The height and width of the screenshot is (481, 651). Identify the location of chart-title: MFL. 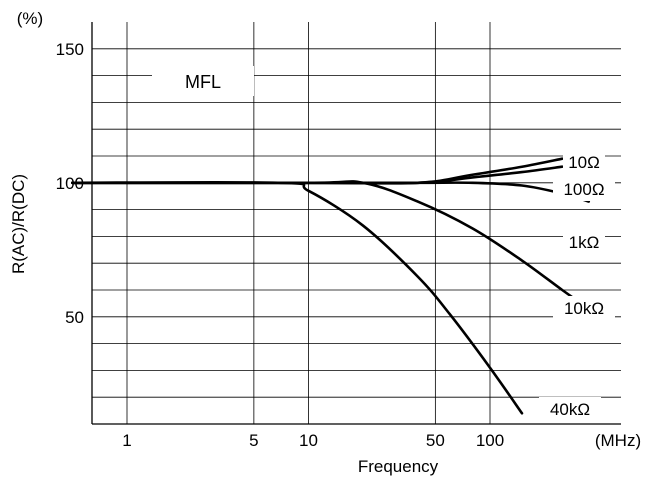
(203, 82).